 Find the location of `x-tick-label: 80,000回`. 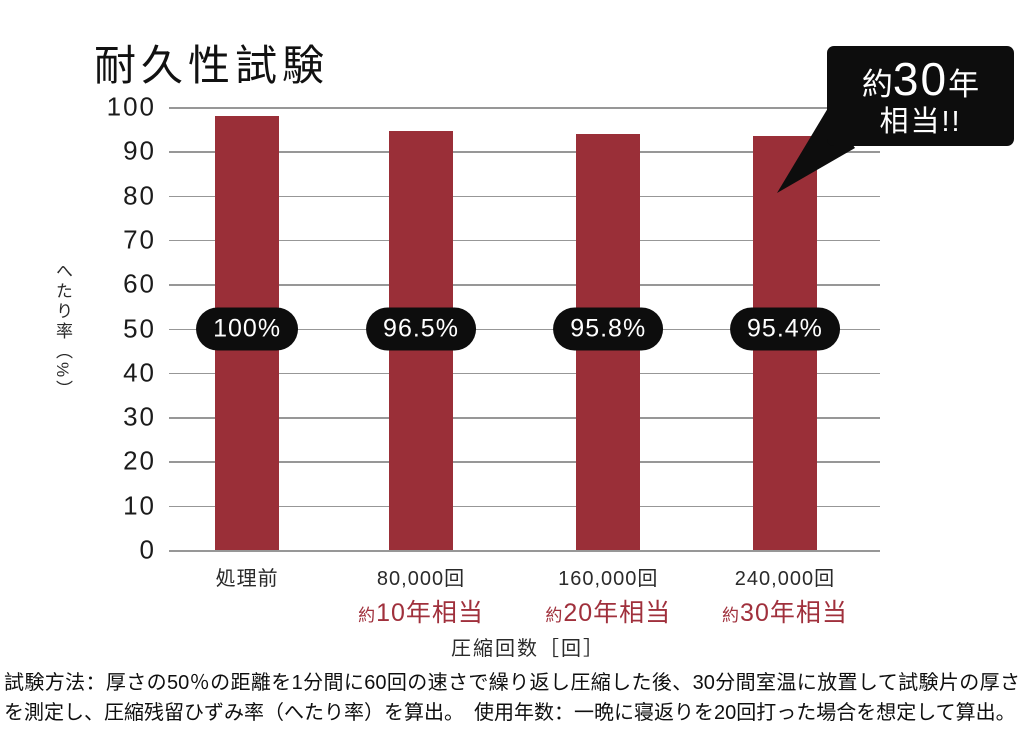

x-tick-label: 80,000回 is located at coordinates (421, 579).